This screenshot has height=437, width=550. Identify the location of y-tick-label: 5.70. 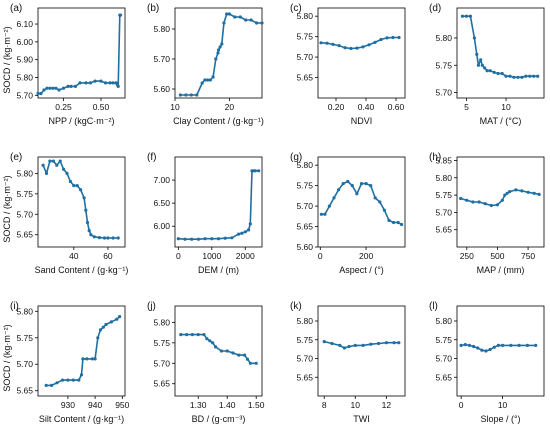
(443, 212).